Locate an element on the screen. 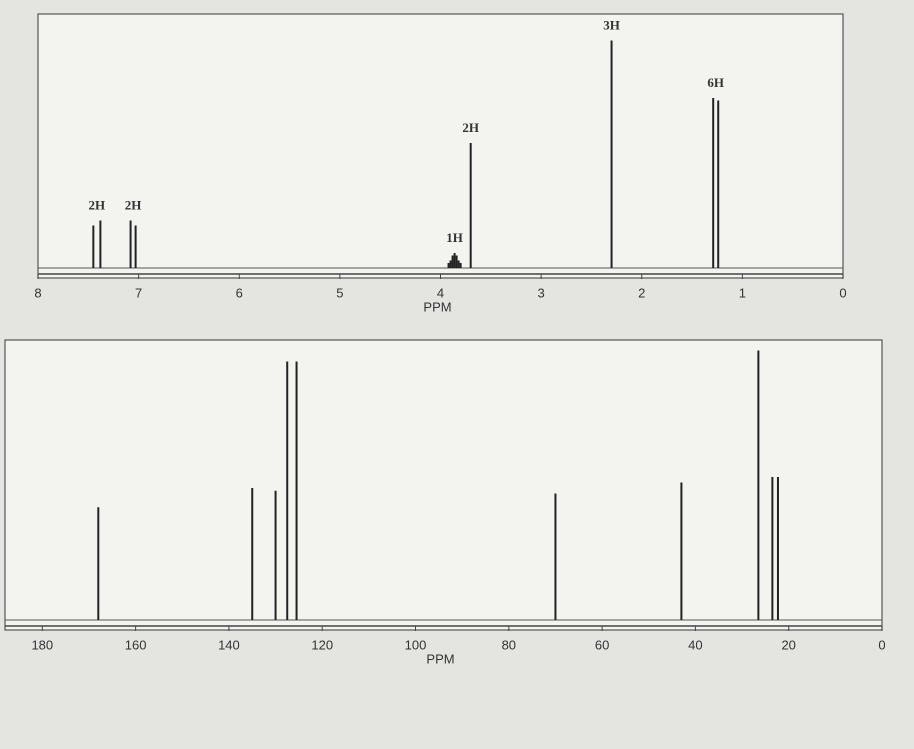 This screenshot has height=749, width=914. x-tick-label: 3 is located at coordinates (541, 292).